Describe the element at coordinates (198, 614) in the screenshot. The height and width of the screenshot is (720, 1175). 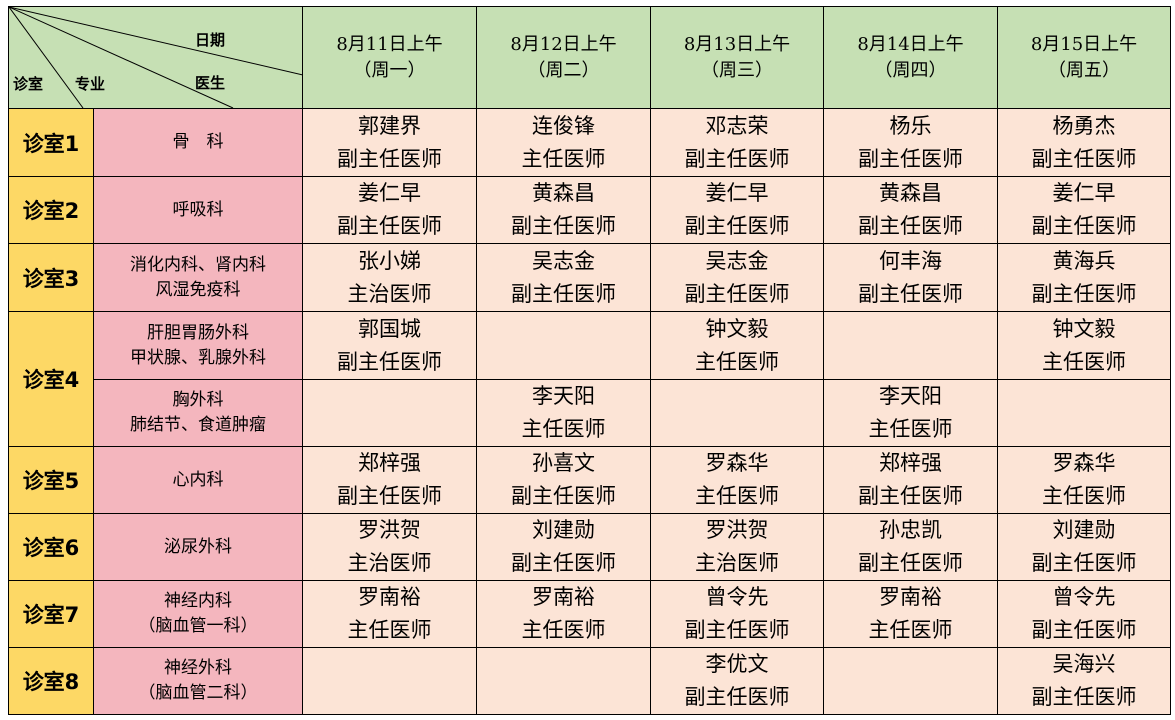
I see `department-cell: 神经内科 （脑血管一科）` at that location.